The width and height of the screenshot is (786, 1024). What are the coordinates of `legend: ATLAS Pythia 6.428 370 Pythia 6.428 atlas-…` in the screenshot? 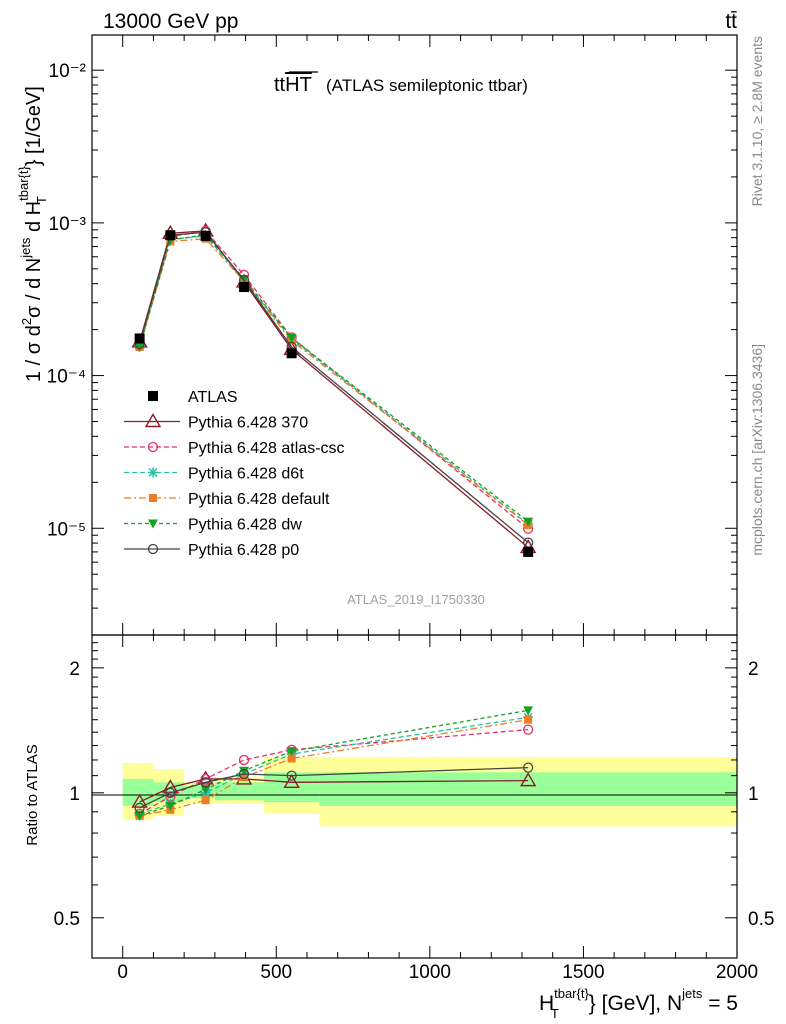 It's located at (234, 474).